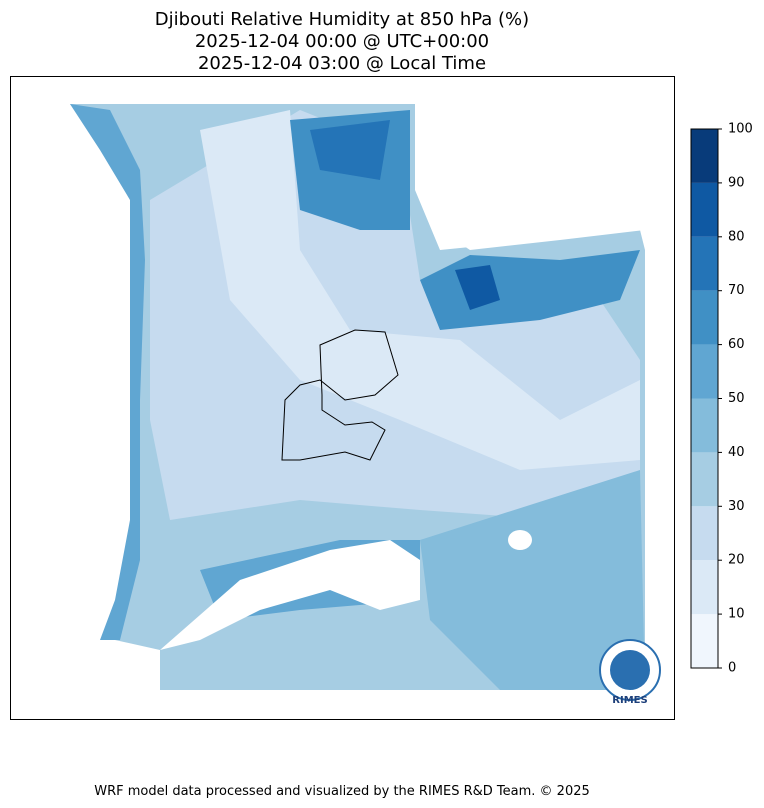 The height and width of the screenshot is (808, 764). I want to click on title-line: 2025-12-04 03:00 @ Local Time, so click(342, 63).